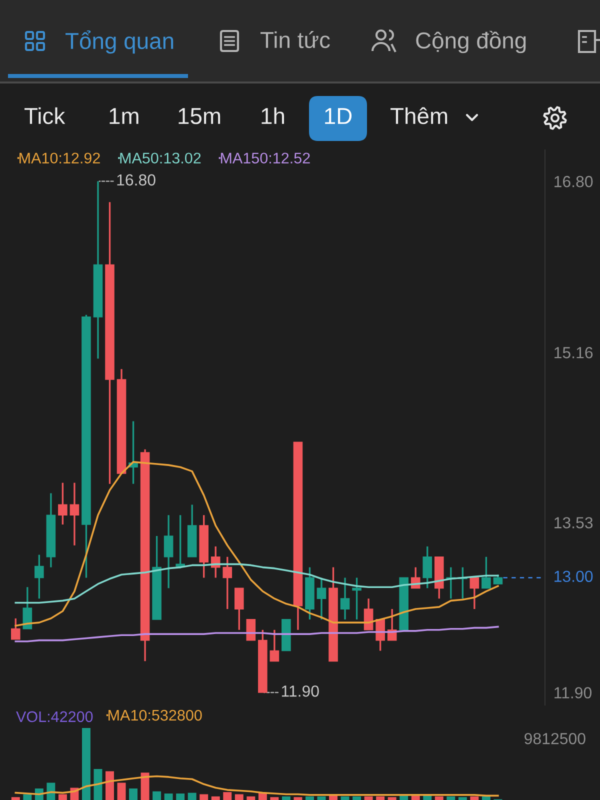 Image resolution: width=600 pixels, height=800 pixels. Describe the element at coordinates (160, 158) in the screenshot. I see `legend-label: MA50:13.02` at that location.